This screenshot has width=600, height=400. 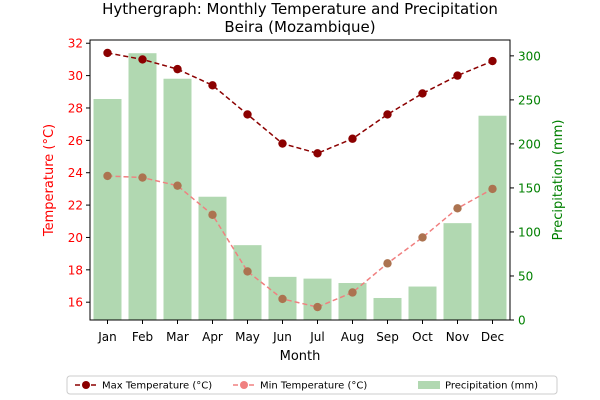 What do you see at coordinates (157, 386) in the screenshot?
I see `legend-label: Max Temperature (°C)` at bounding box center [157, 386].